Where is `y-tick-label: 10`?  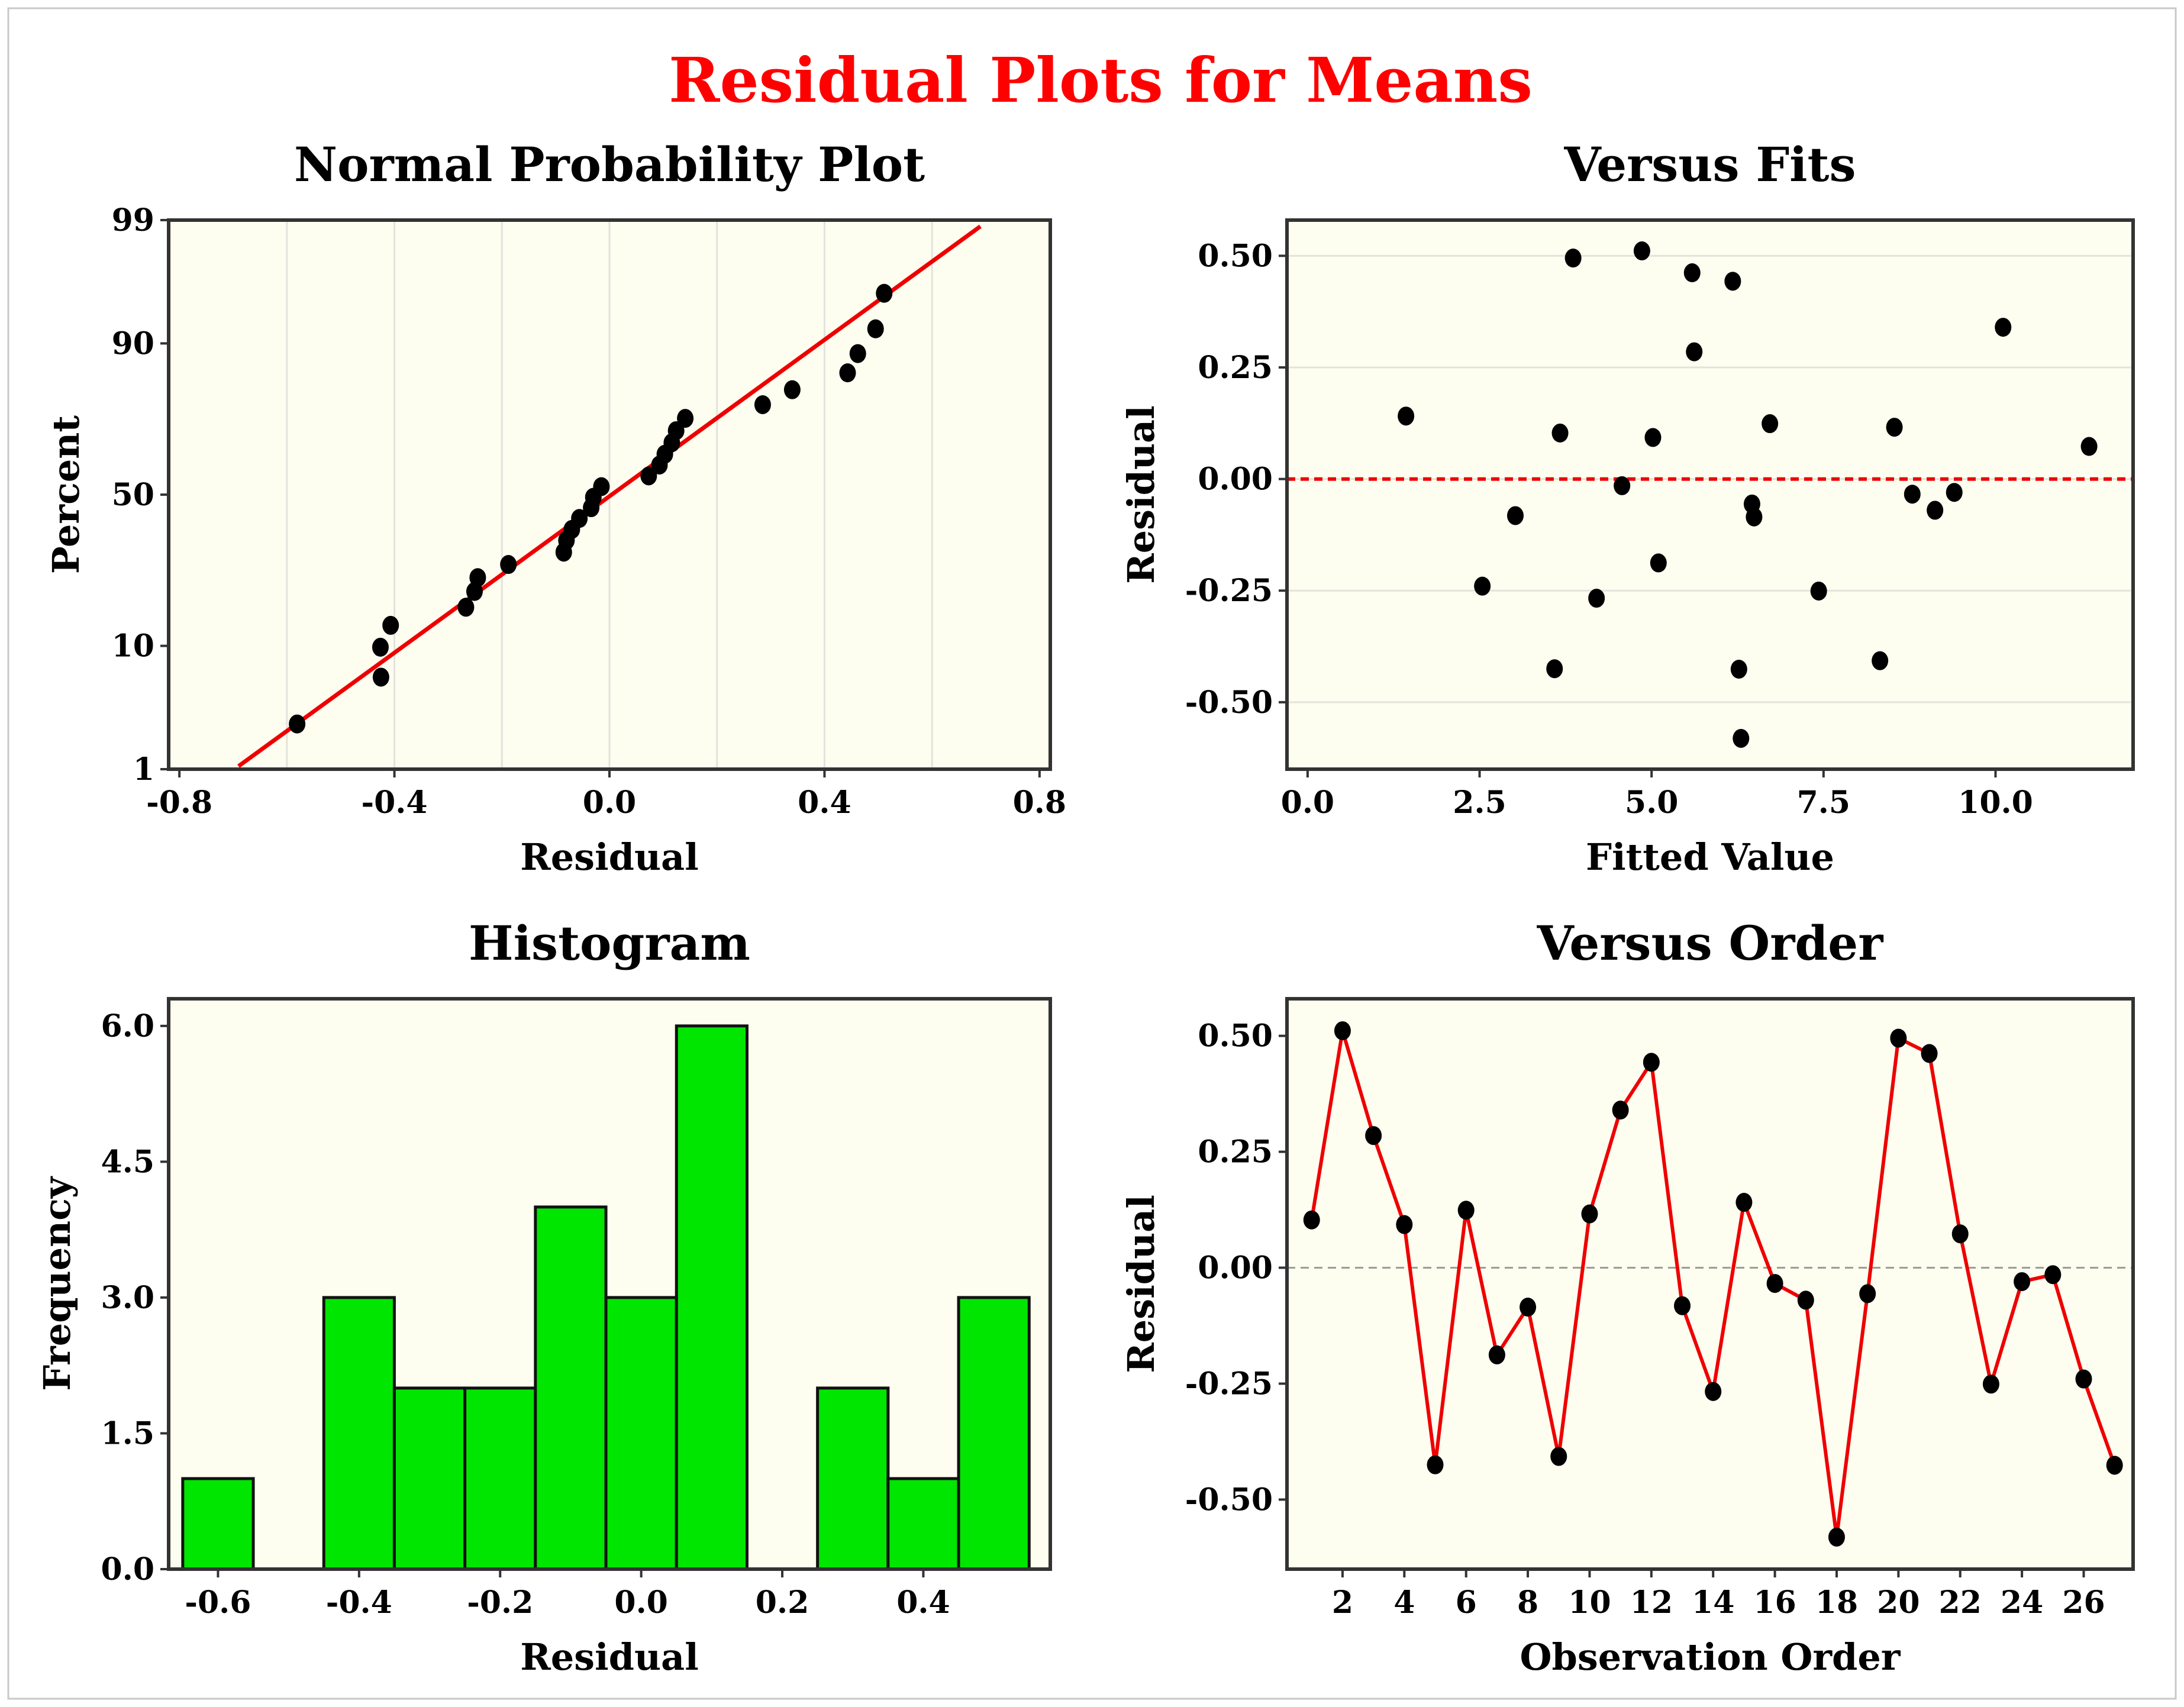 y-tick-label: 10 is located at coordinates (133, 646).